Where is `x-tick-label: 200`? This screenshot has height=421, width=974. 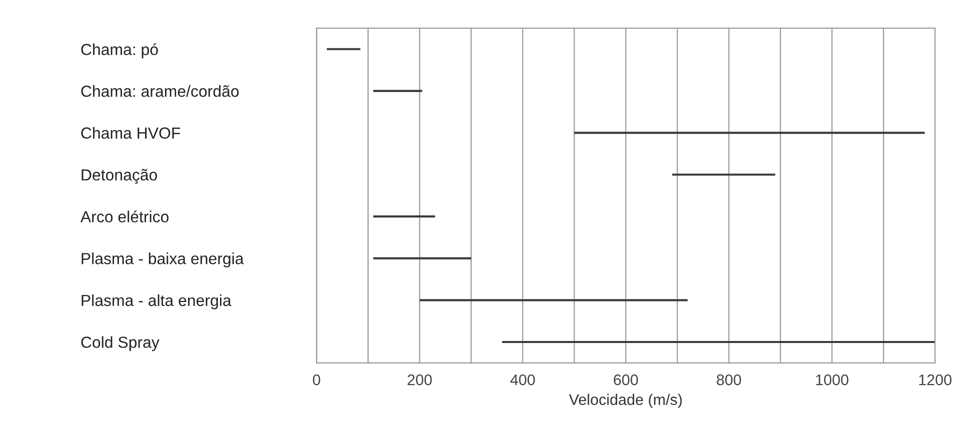
x-tick-label: 200 is located at coordinates (420, 380).